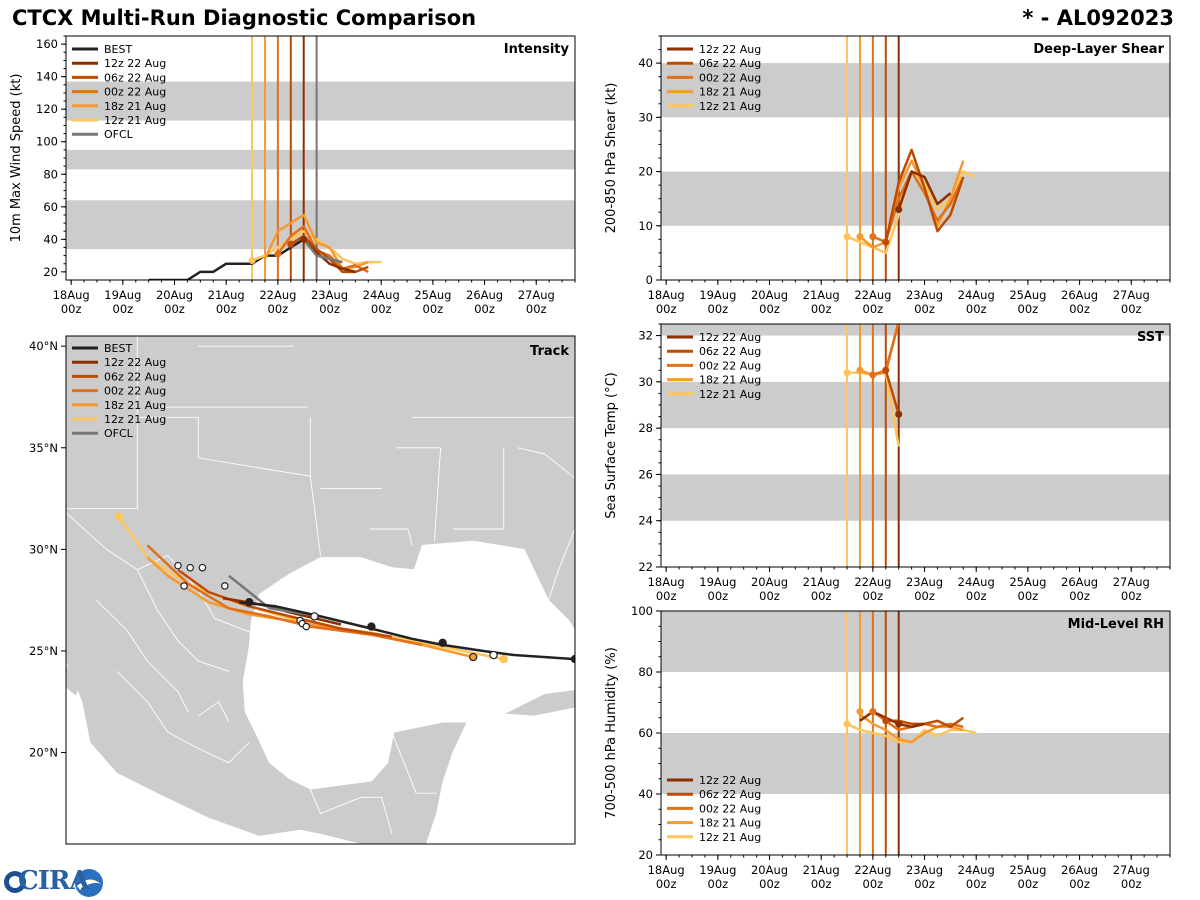 The height and width of the screenshot is (900, 1200). Describe the element at coordinates (47, 109) in the screenshot. I see `intensity-ytick-label: 120` at that location.